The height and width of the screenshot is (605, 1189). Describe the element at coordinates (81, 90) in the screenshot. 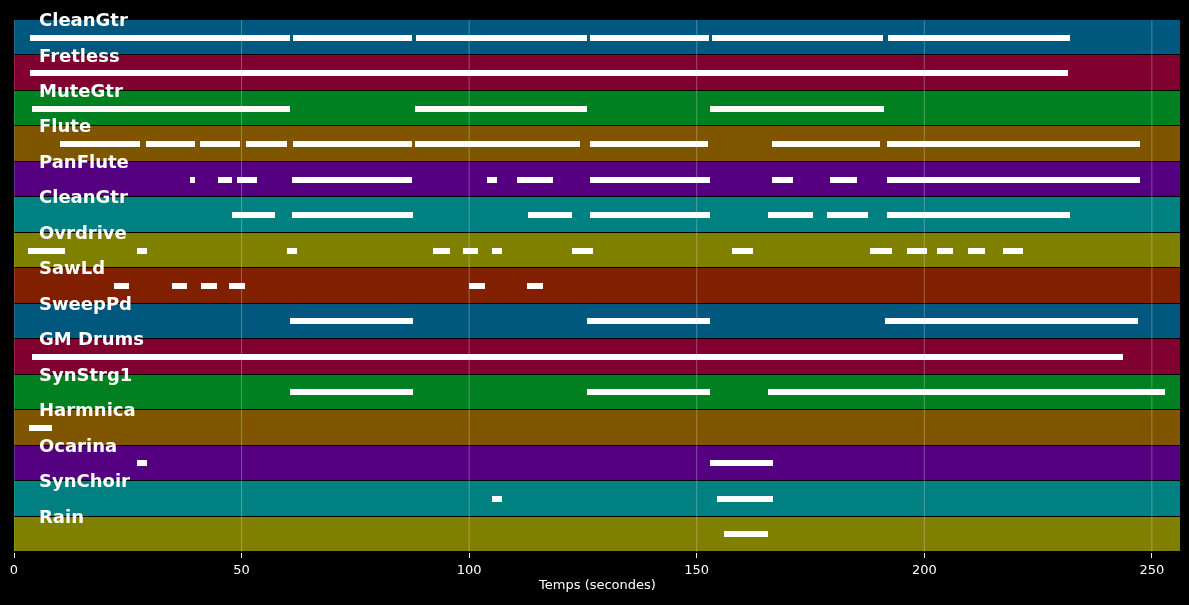

I see `y-tick-label: MuteGtr` at that location.